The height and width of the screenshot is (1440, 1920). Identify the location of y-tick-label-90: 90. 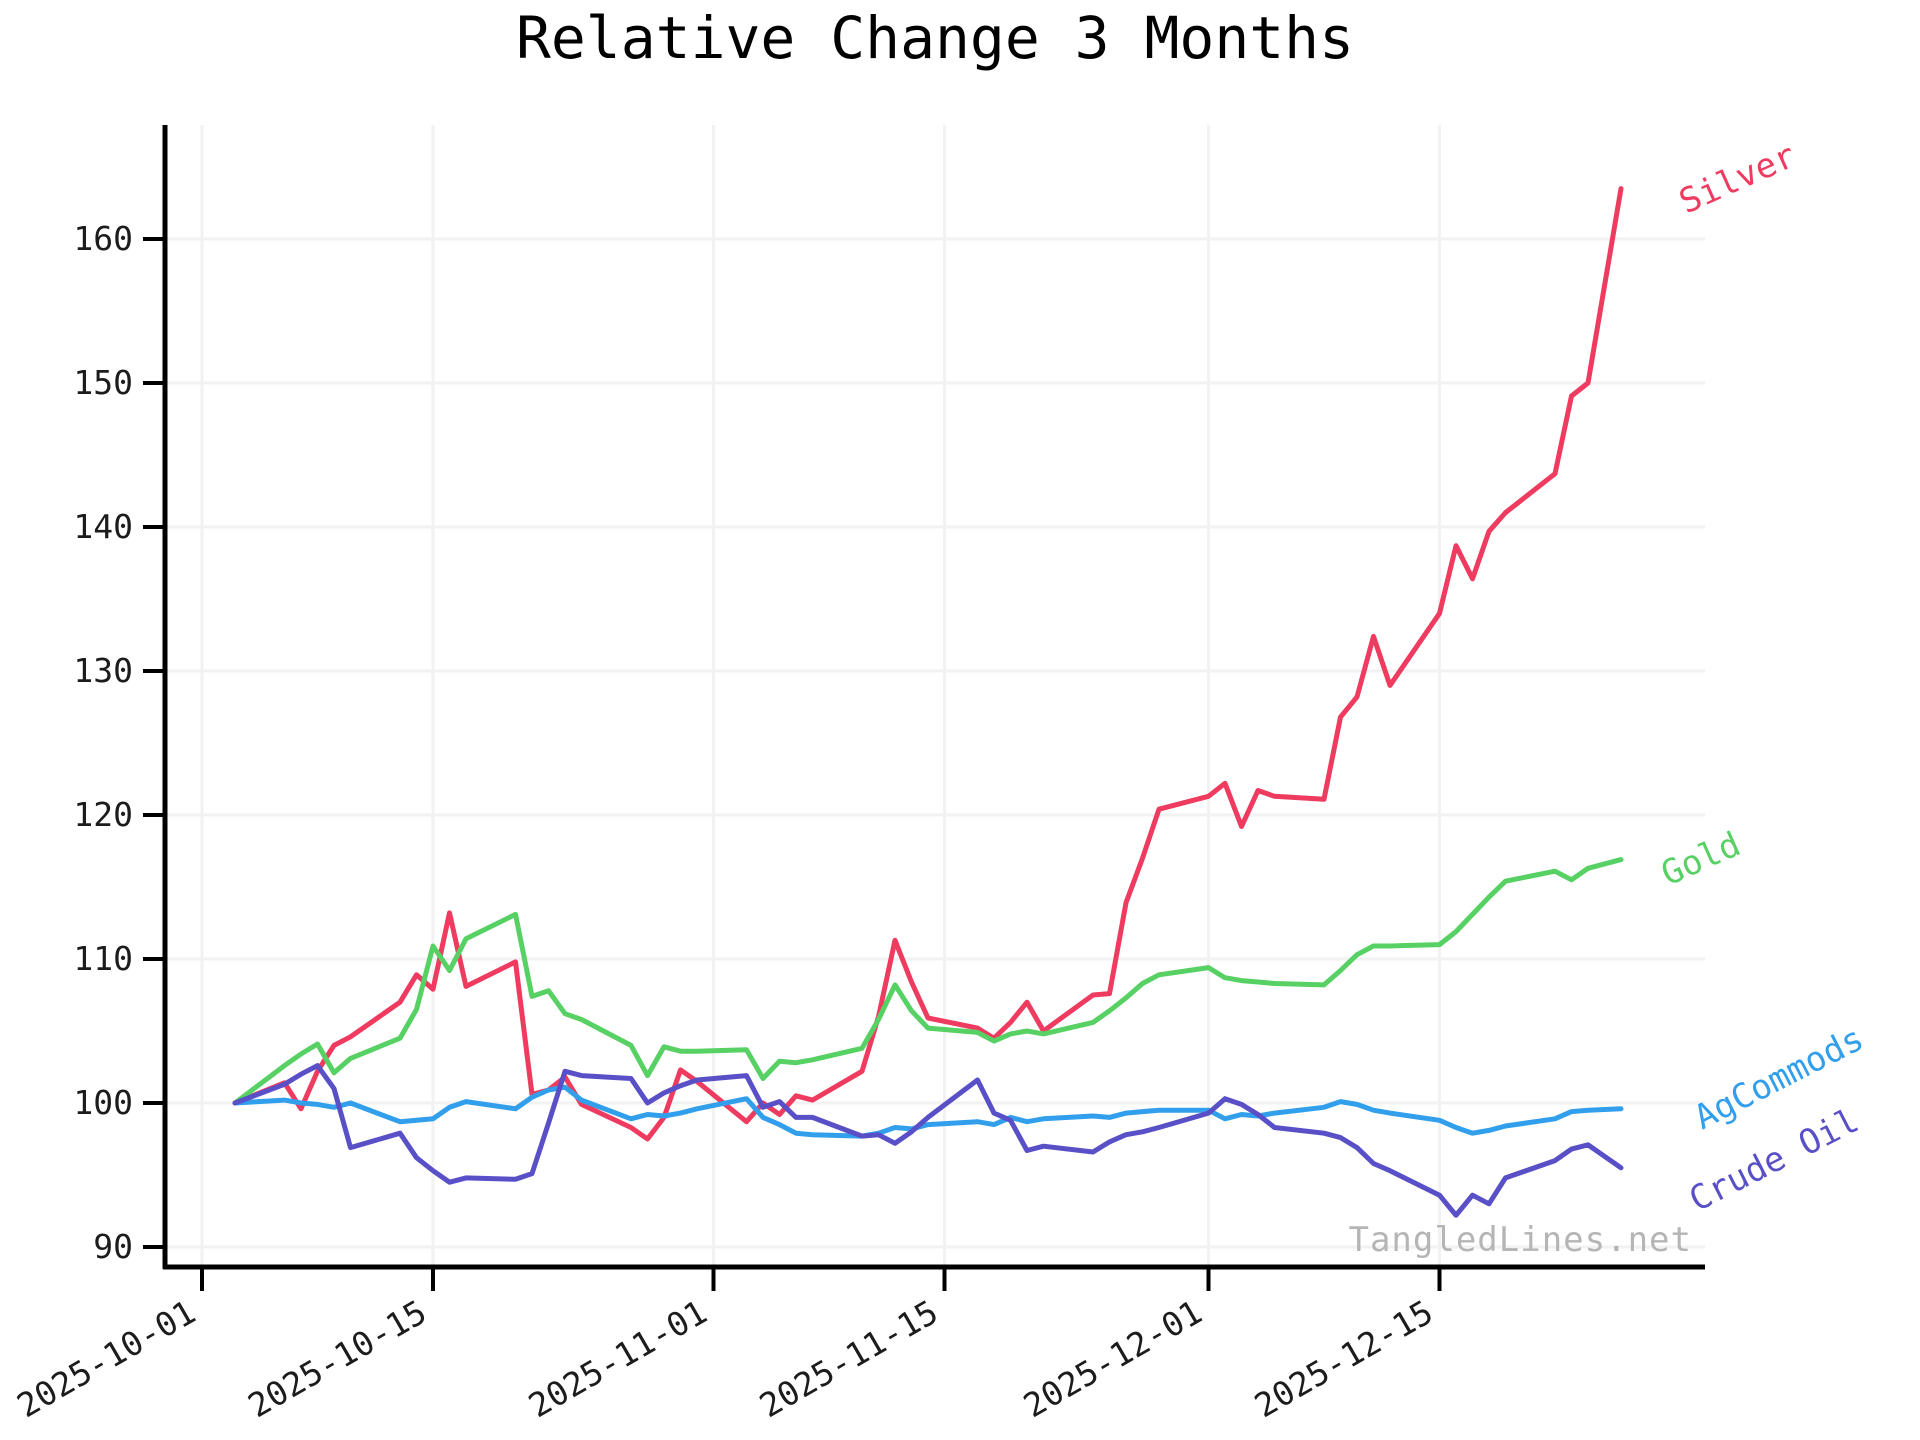
(113, 1246).